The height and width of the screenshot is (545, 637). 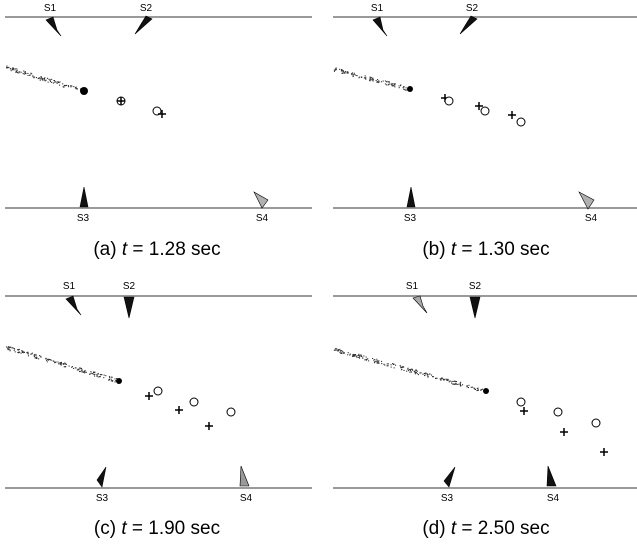 I want to click on panel-caption: (b) t = 1.30 sec, so click(x=485, y=249).